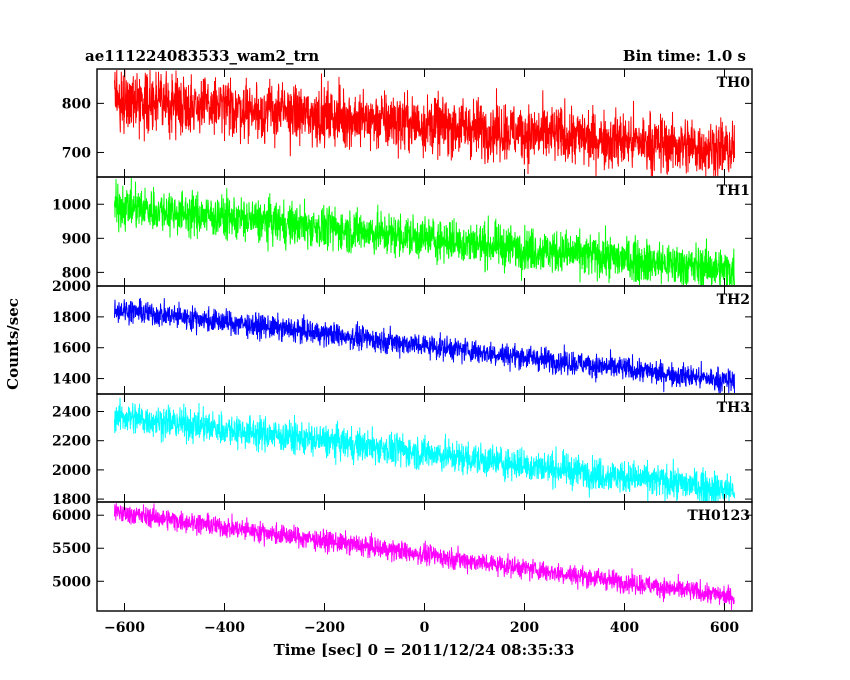  What do you see at coordinates (71, 549) in the screenshot?
I see `y-tick-label: 5500` at bounding box center [71, 549].